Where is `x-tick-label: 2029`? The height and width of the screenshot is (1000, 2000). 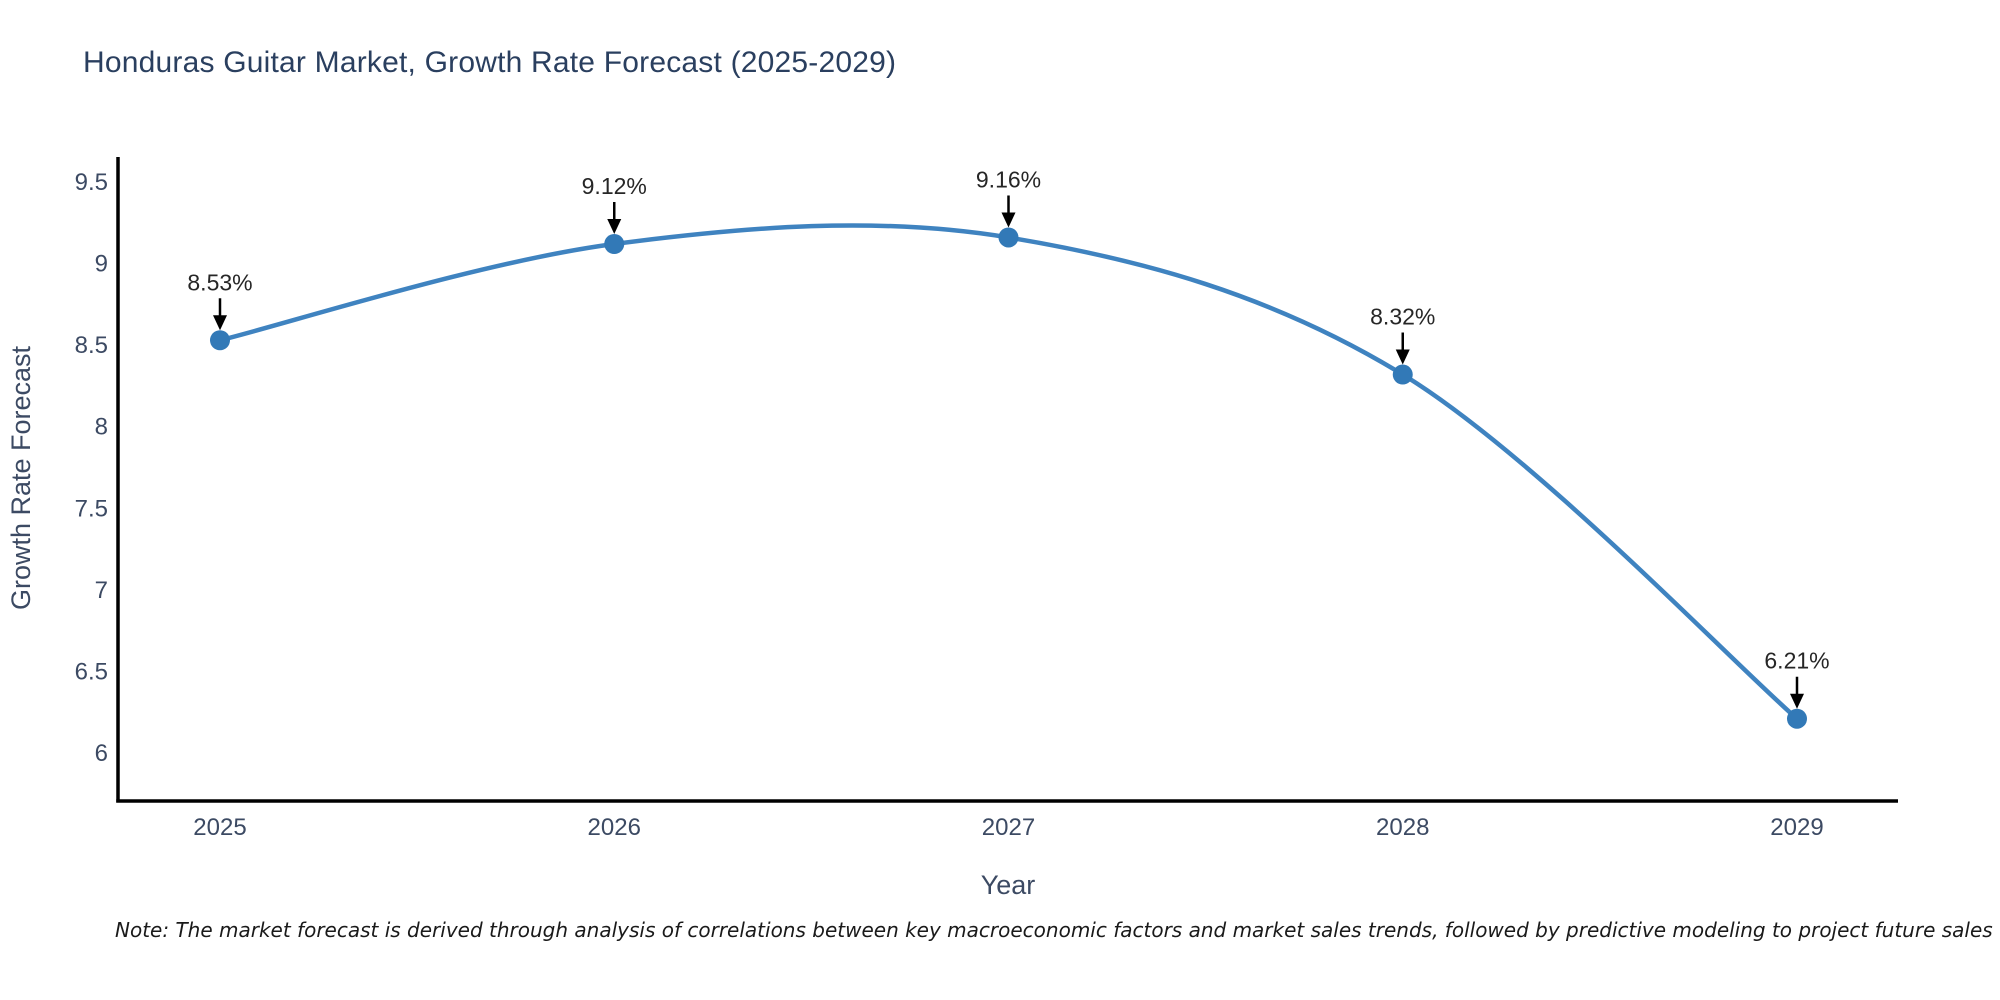 x-tick-label: 2029 is located at coordinates (1796, 827).